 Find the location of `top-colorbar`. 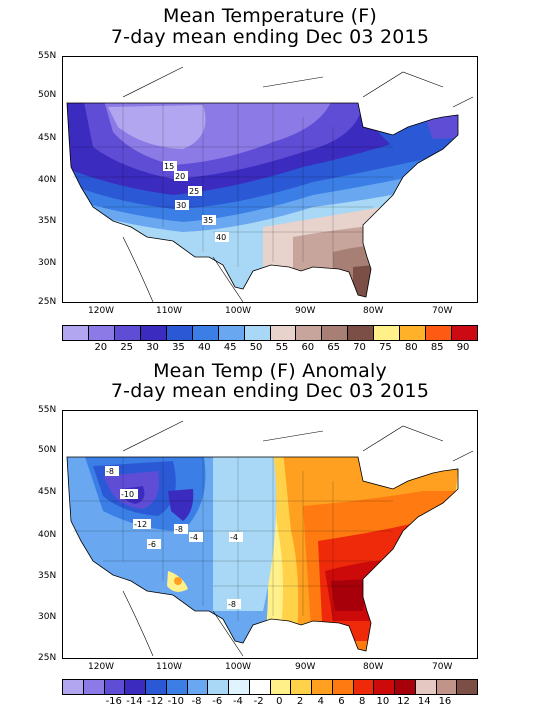

top-colorbar is located at coordinates (270, 333).